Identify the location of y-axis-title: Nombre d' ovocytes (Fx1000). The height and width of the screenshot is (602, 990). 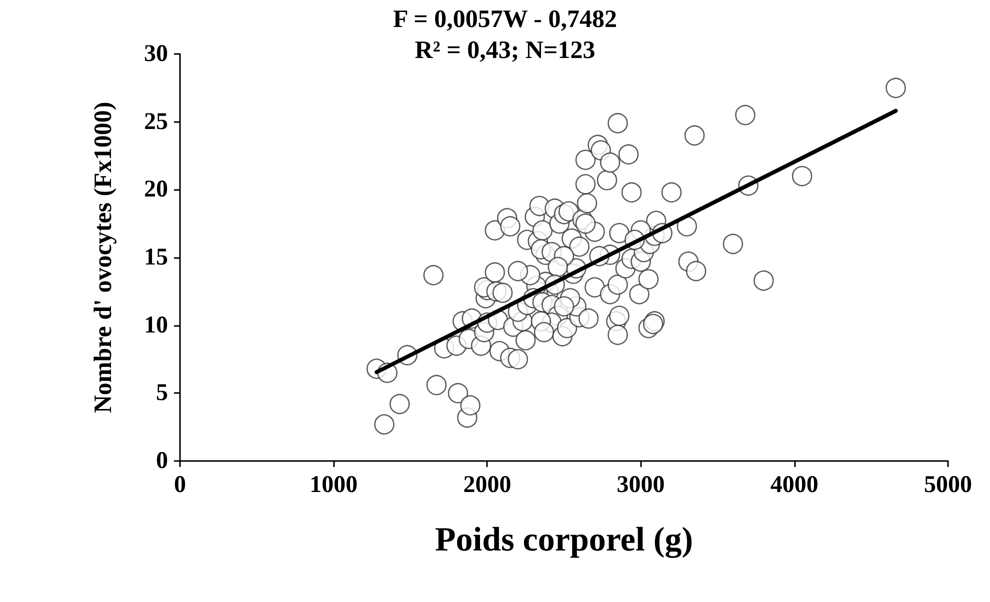
(103, 258).